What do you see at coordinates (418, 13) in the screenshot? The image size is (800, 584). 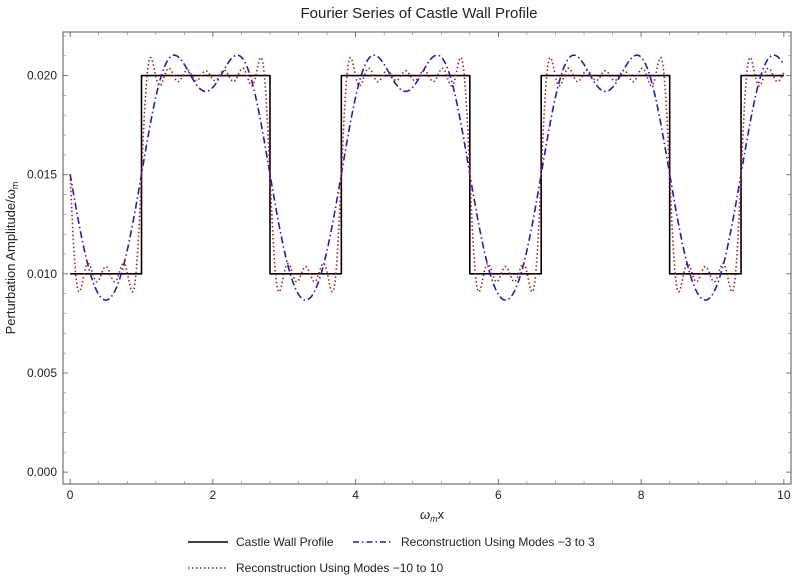 I see `chart-title: Fourier Series of Castle Wall Profile` at bounding box center [418, 13].